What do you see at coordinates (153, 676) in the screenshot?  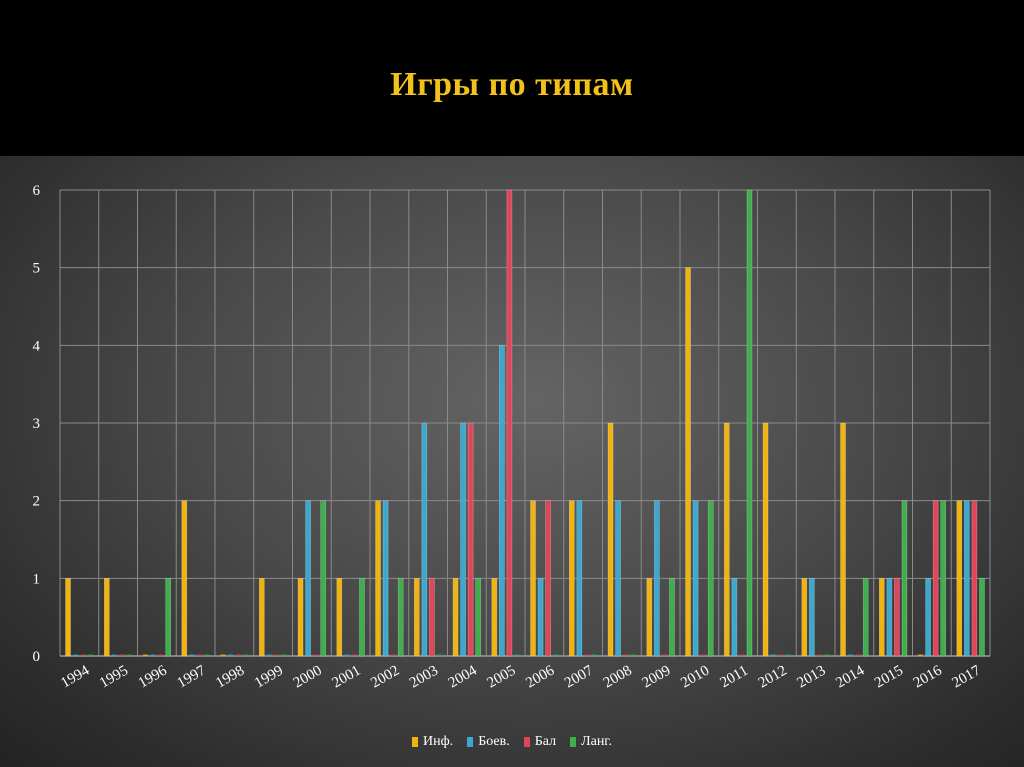 I see `x-tick-label: 1996` at bounding box center [153, 676].